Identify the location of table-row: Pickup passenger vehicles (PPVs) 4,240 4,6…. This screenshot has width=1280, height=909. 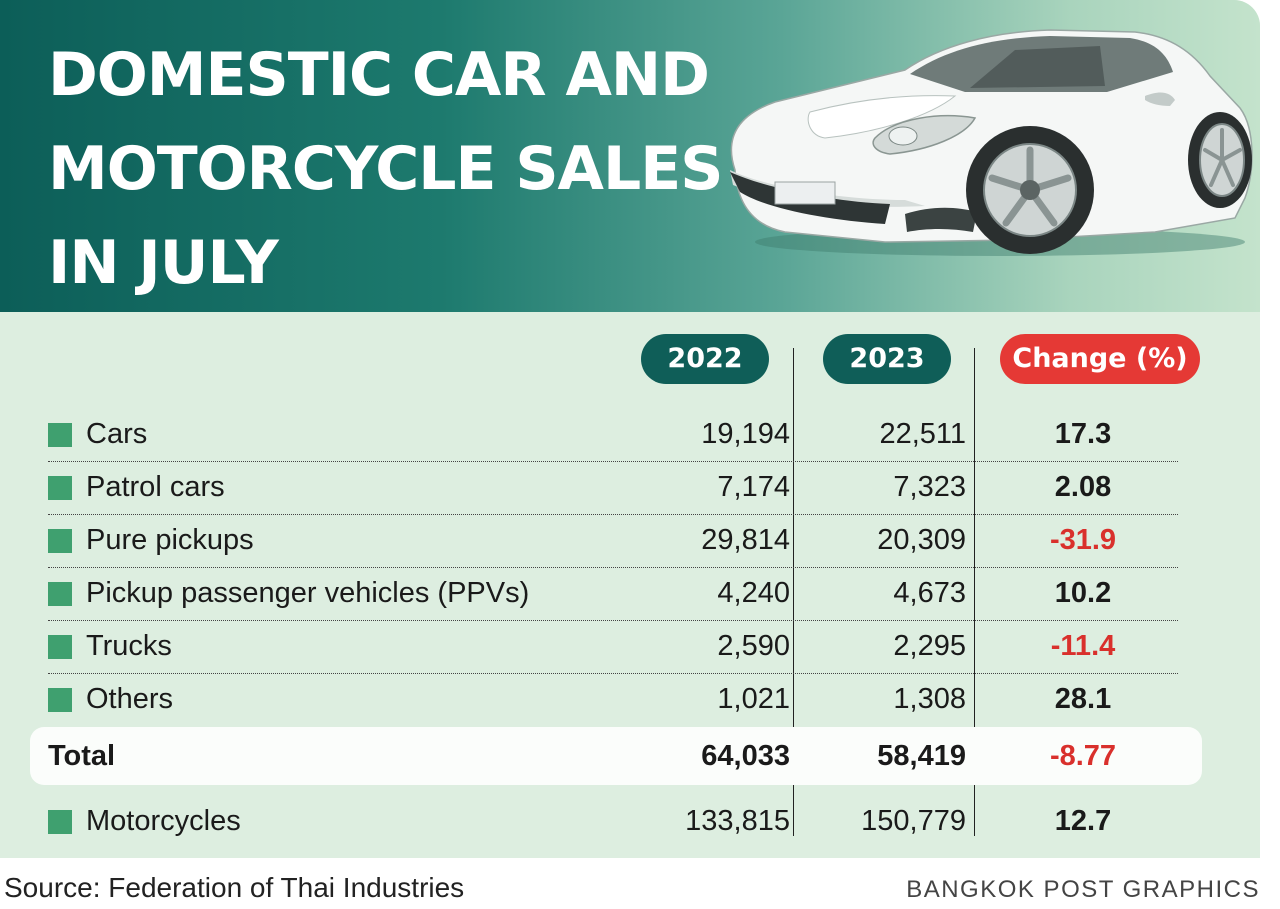
(613, 594).